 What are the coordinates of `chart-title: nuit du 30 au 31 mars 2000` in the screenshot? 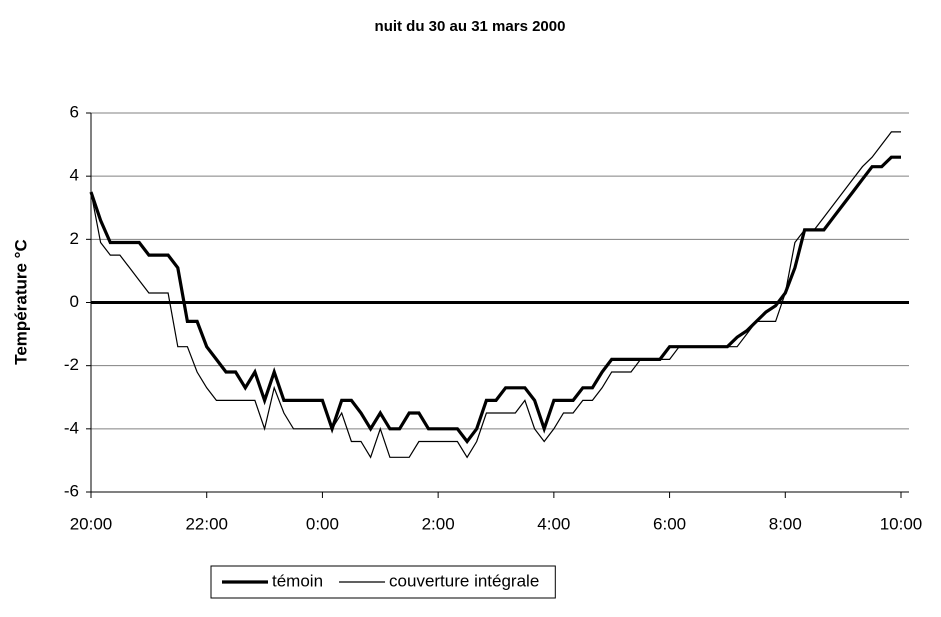 It's located at (470, 26).